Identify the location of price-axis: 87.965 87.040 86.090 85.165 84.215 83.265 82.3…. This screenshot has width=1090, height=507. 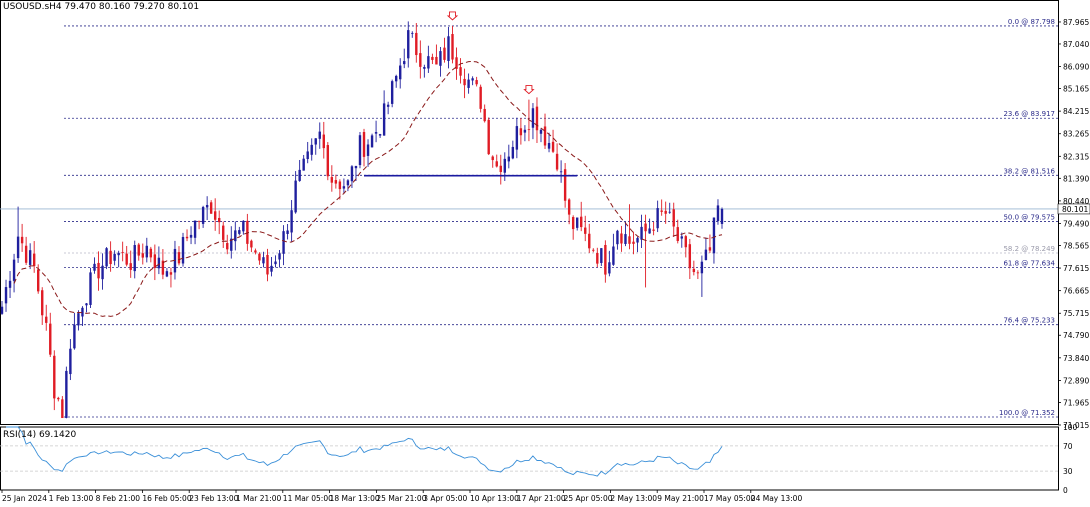
(1073, 224).